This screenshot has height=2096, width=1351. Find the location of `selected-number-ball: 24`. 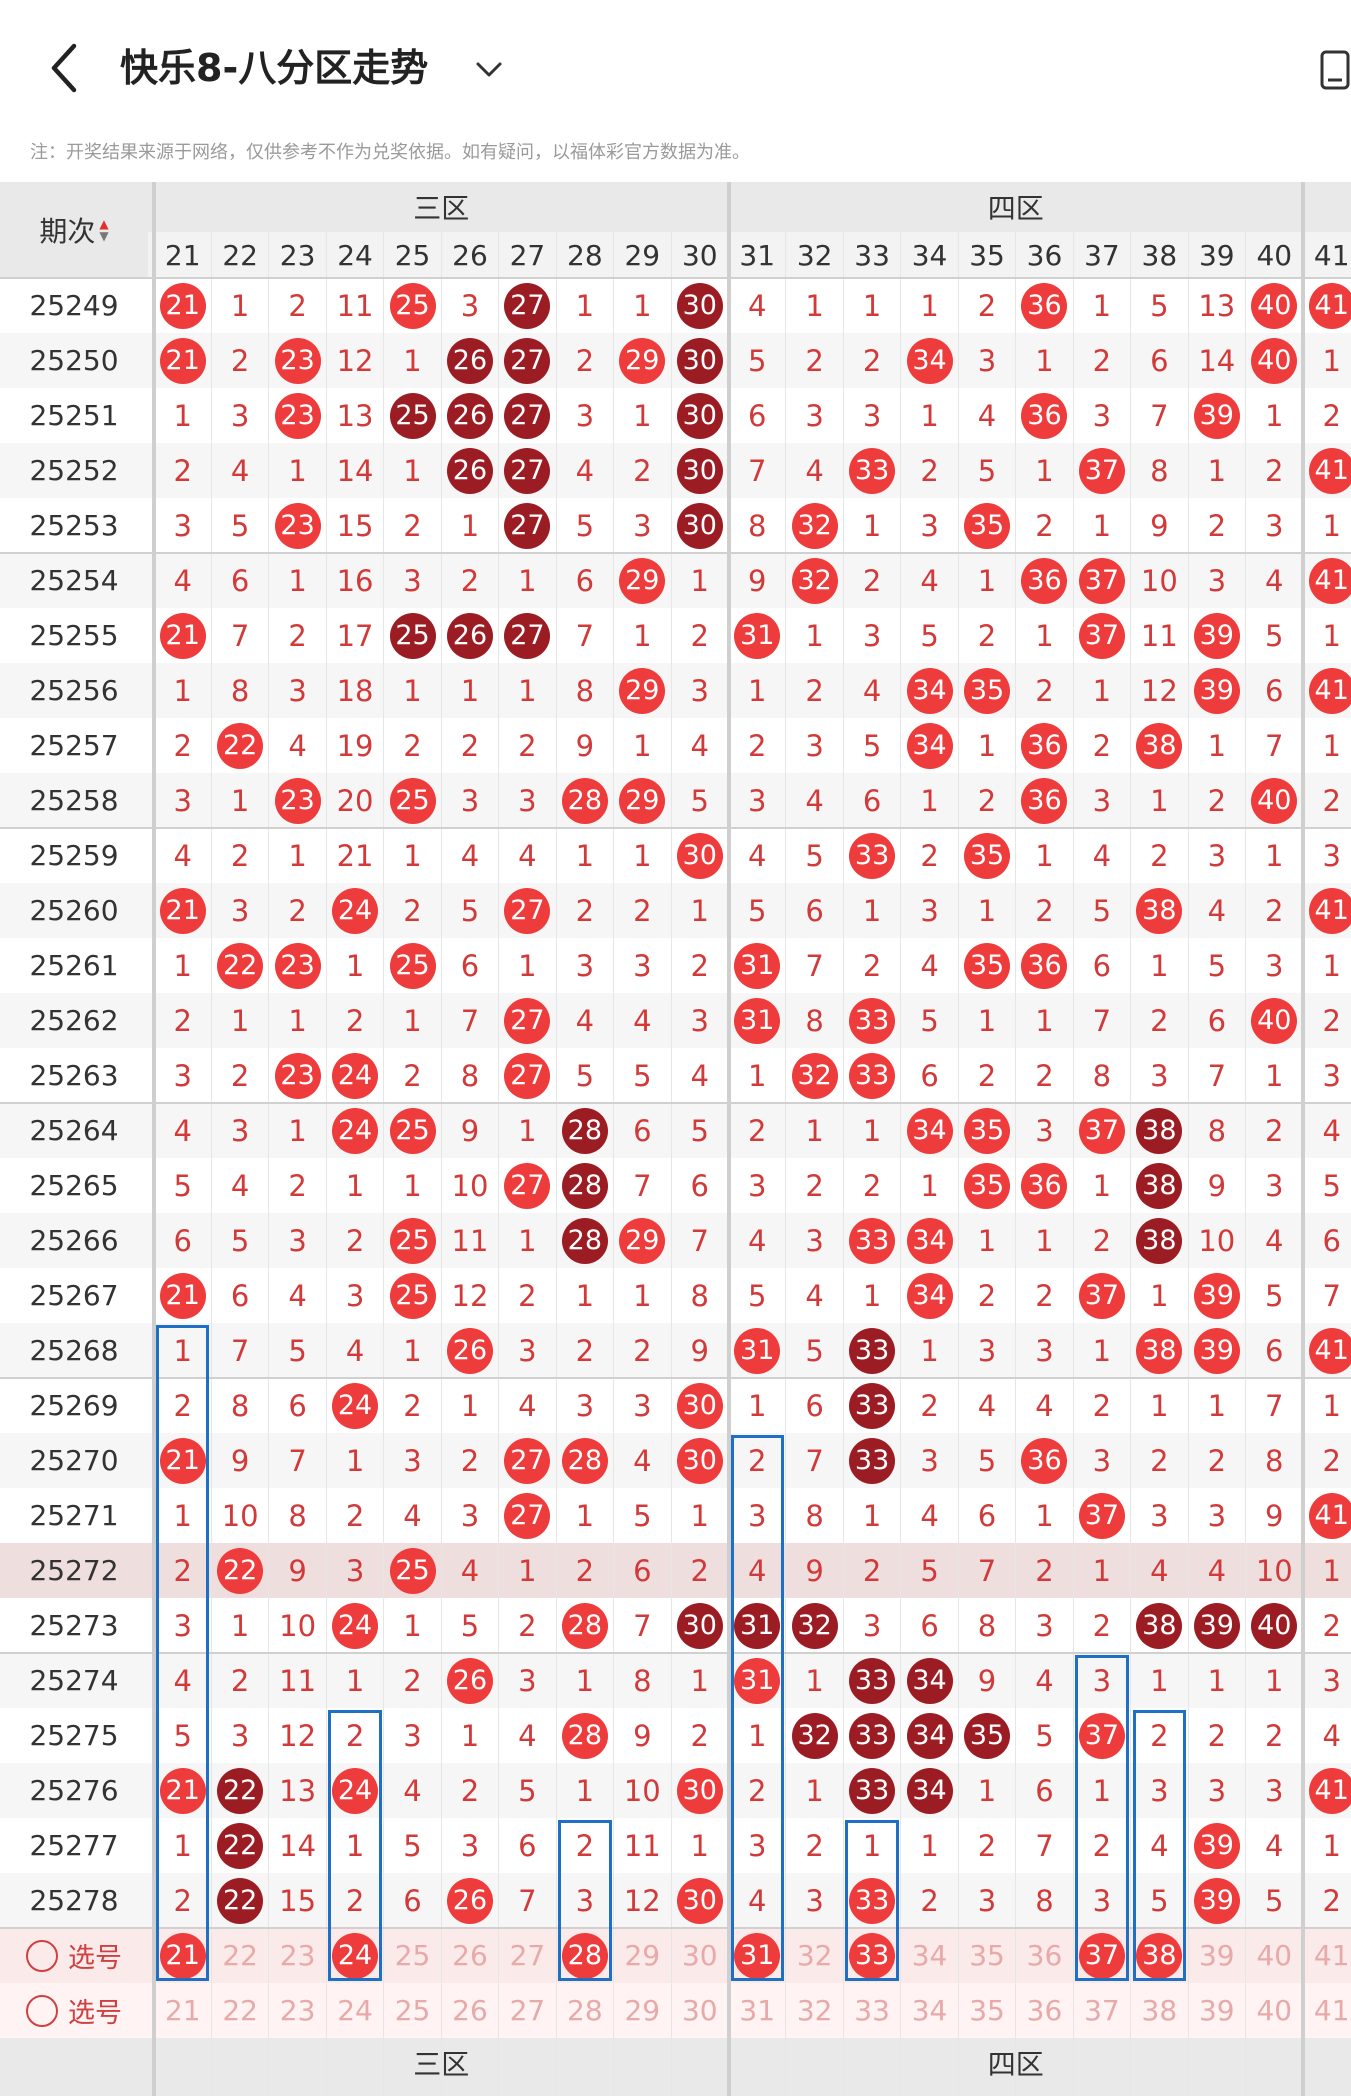

selected-number-ball: 24 is located at coordinates (355, 1955).